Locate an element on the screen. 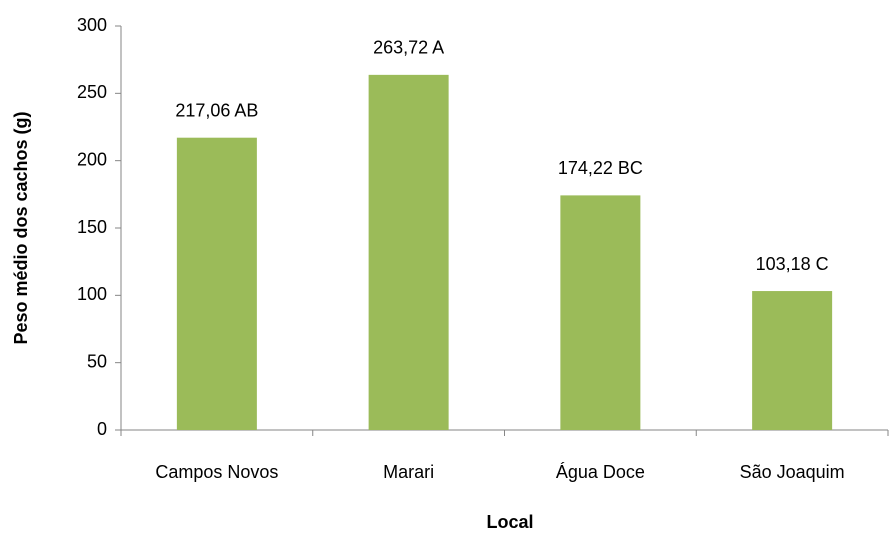 The width and height of the screenshot is (891, 534). y-tick-label: 250 is located at coordinates (92, 92).